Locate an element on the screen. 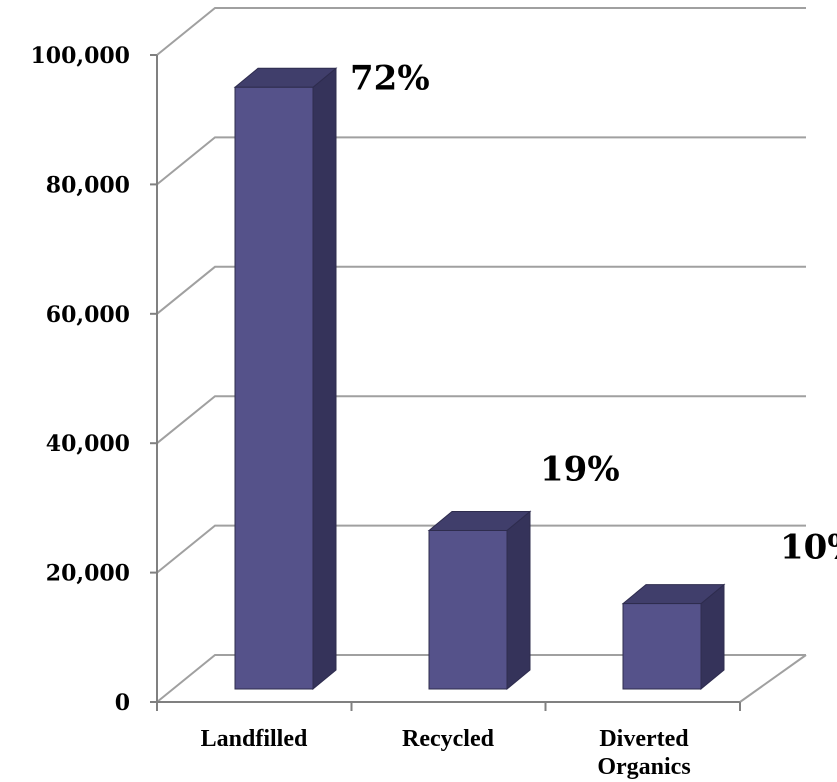 The image size is (837, 782). y-tick-label: 40,000 is located at coordinates (88, 444).